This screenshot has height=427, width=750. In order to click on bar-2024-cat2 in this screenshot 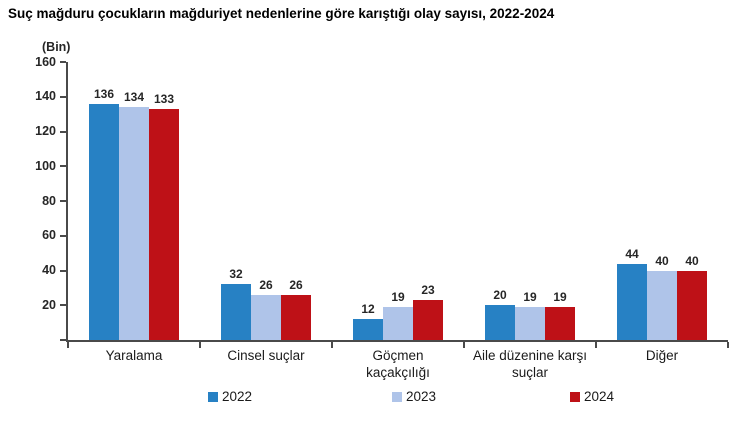, I will do `click(296, 317)`.